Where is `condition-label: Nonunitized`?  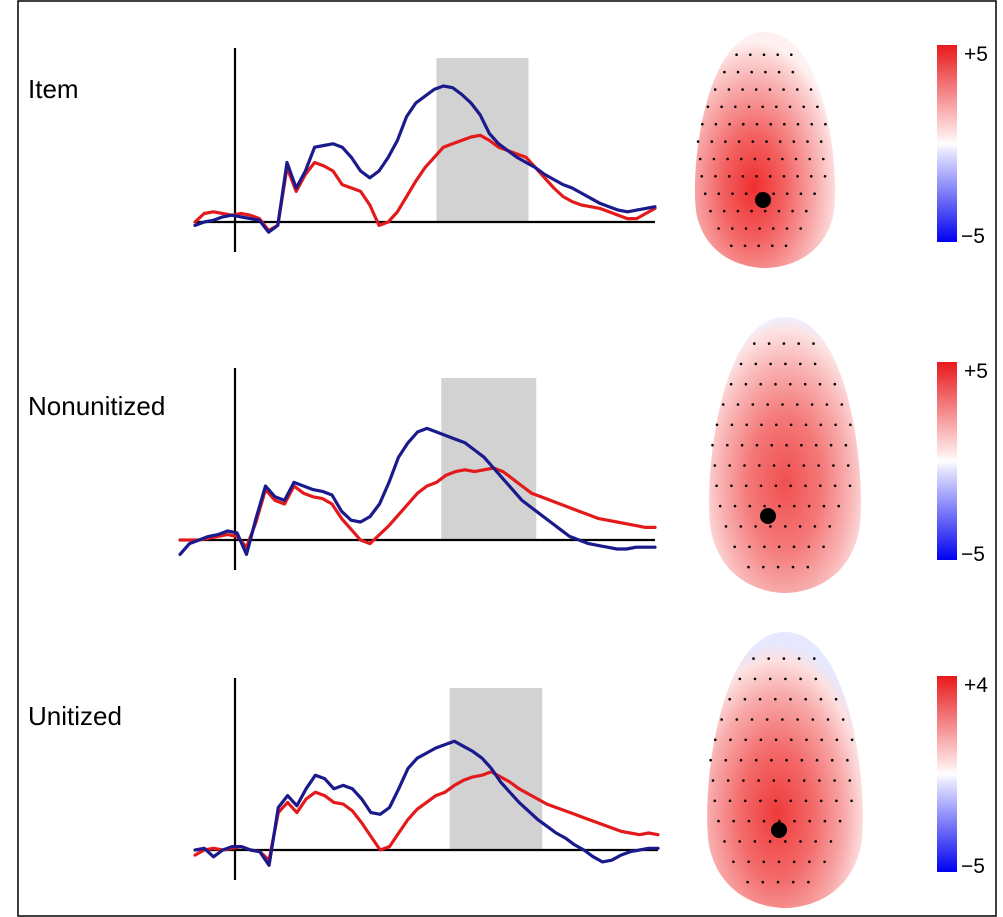 condition-label: Nonunitized is located at coordinates (96, 406).